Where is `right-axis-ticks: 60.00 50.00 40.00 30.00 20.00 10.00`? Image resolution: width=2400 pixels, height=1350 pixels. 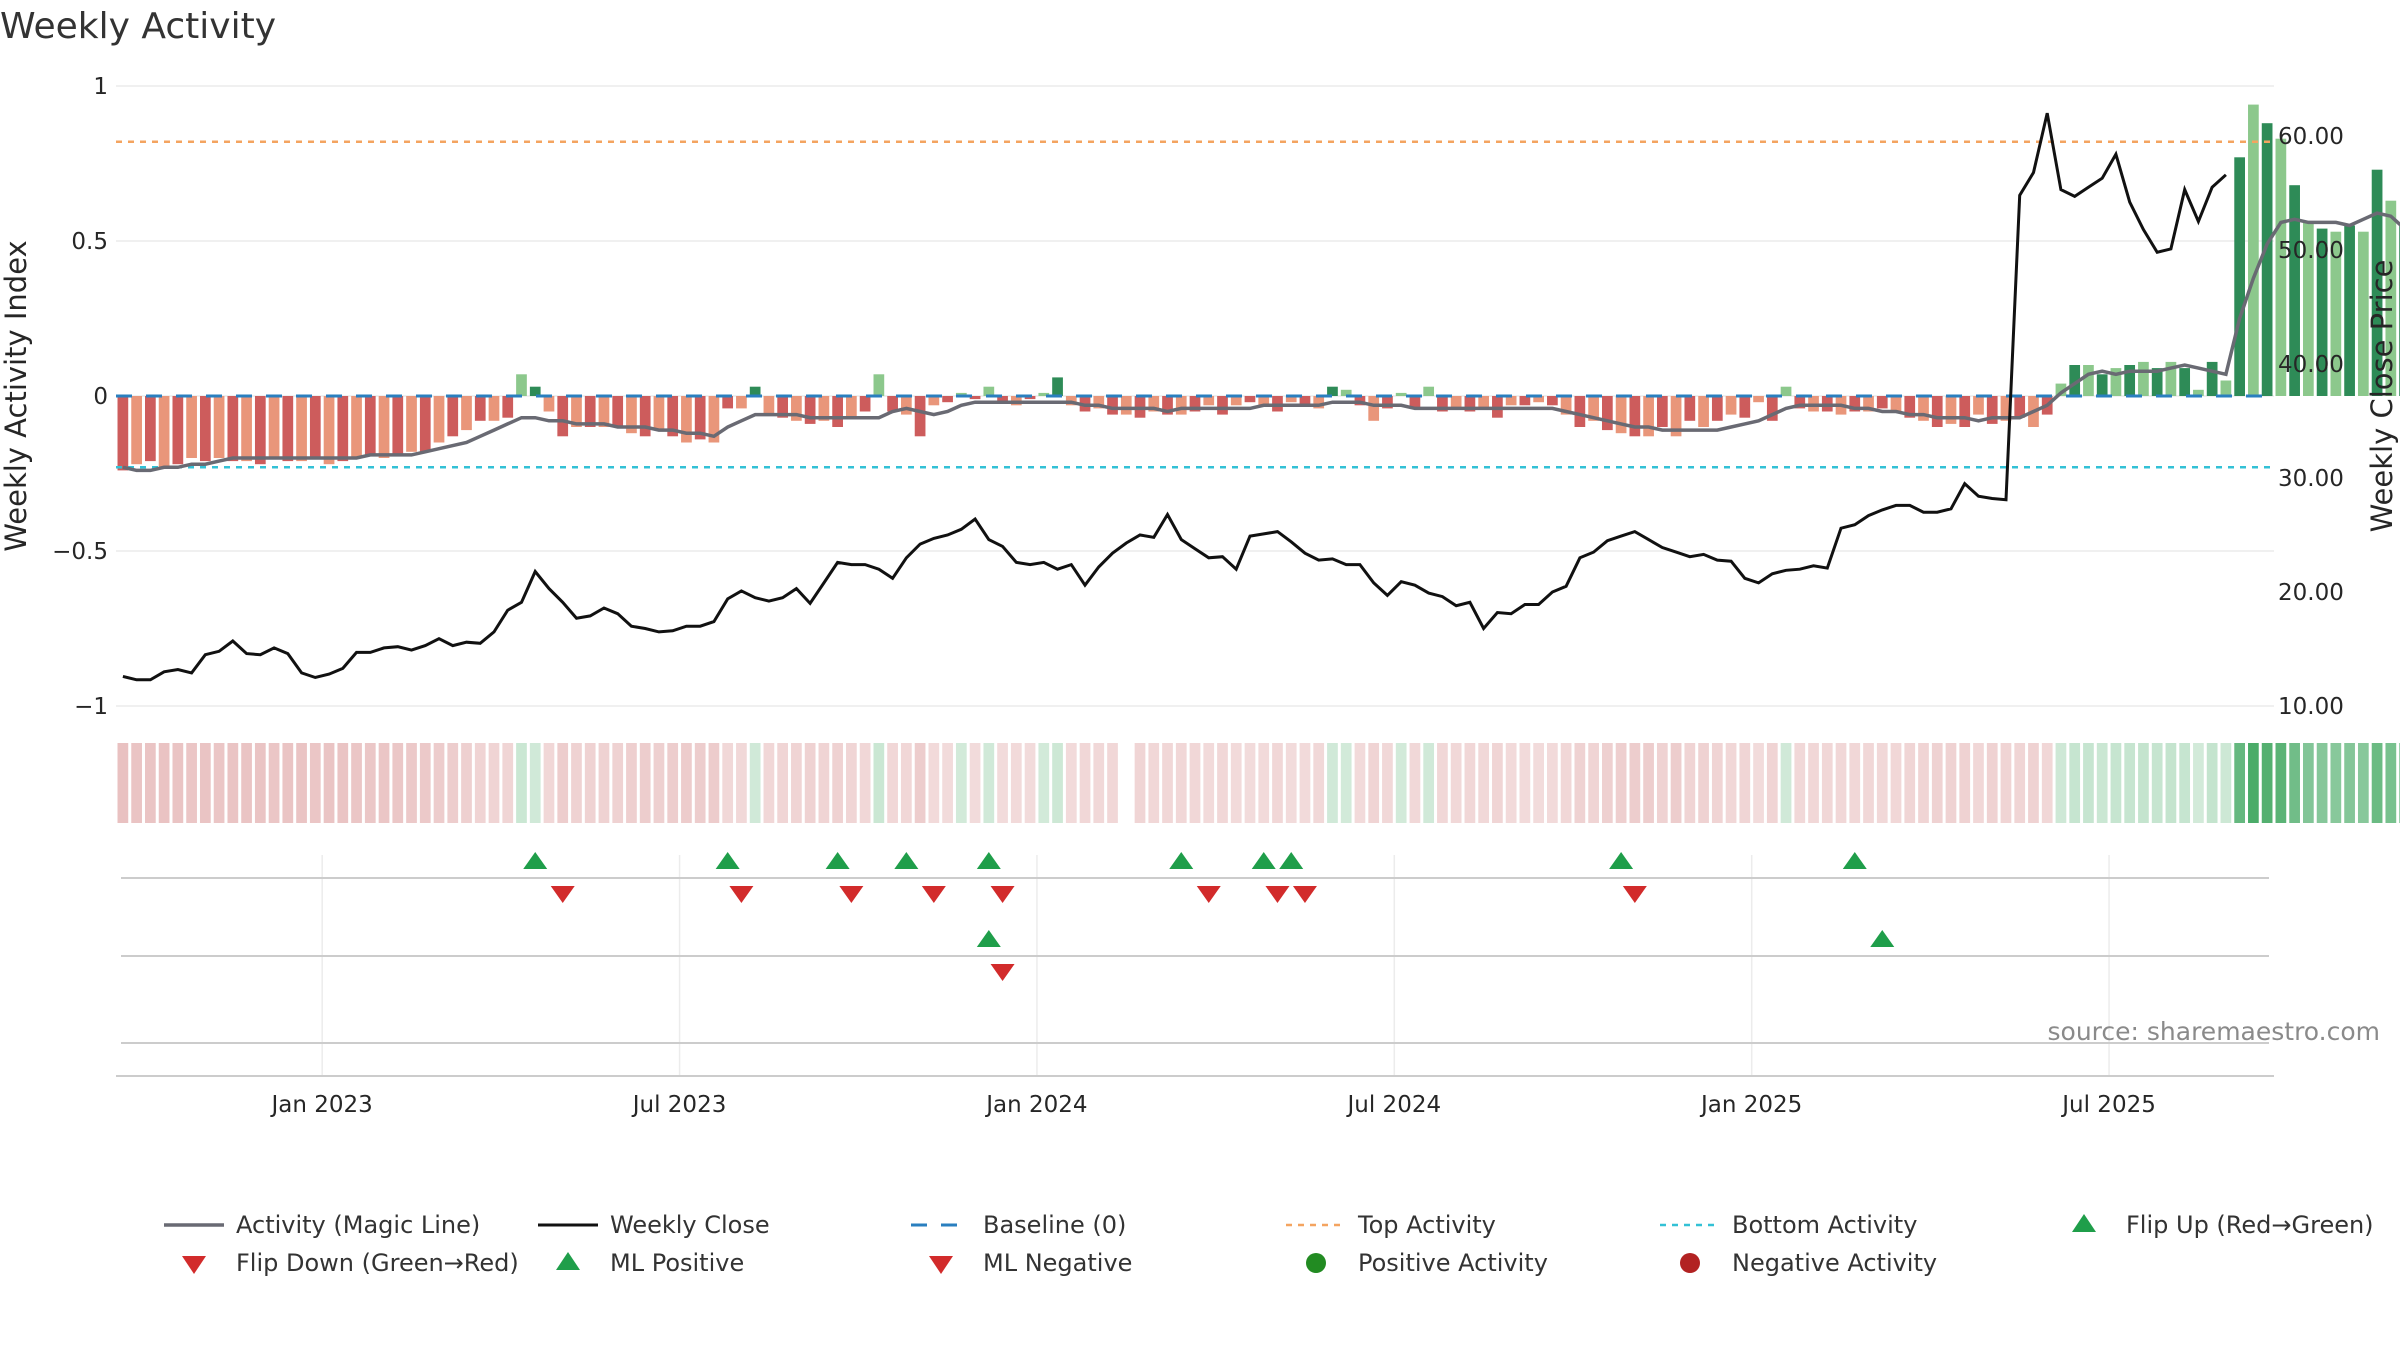 right-axis-ticks: 60.00 50.00 40.00 30.00 20.00 10.00 is located at coordinates (2311, 422).